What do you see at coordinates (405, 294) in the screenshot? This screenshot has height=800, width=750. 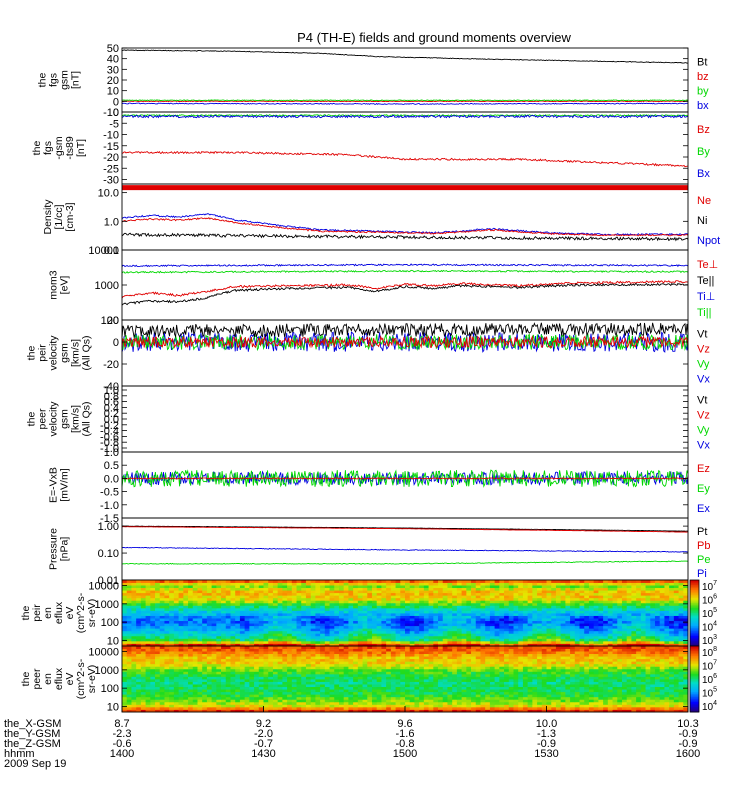 I see `series-line-black` at bounding box center [405, 294].